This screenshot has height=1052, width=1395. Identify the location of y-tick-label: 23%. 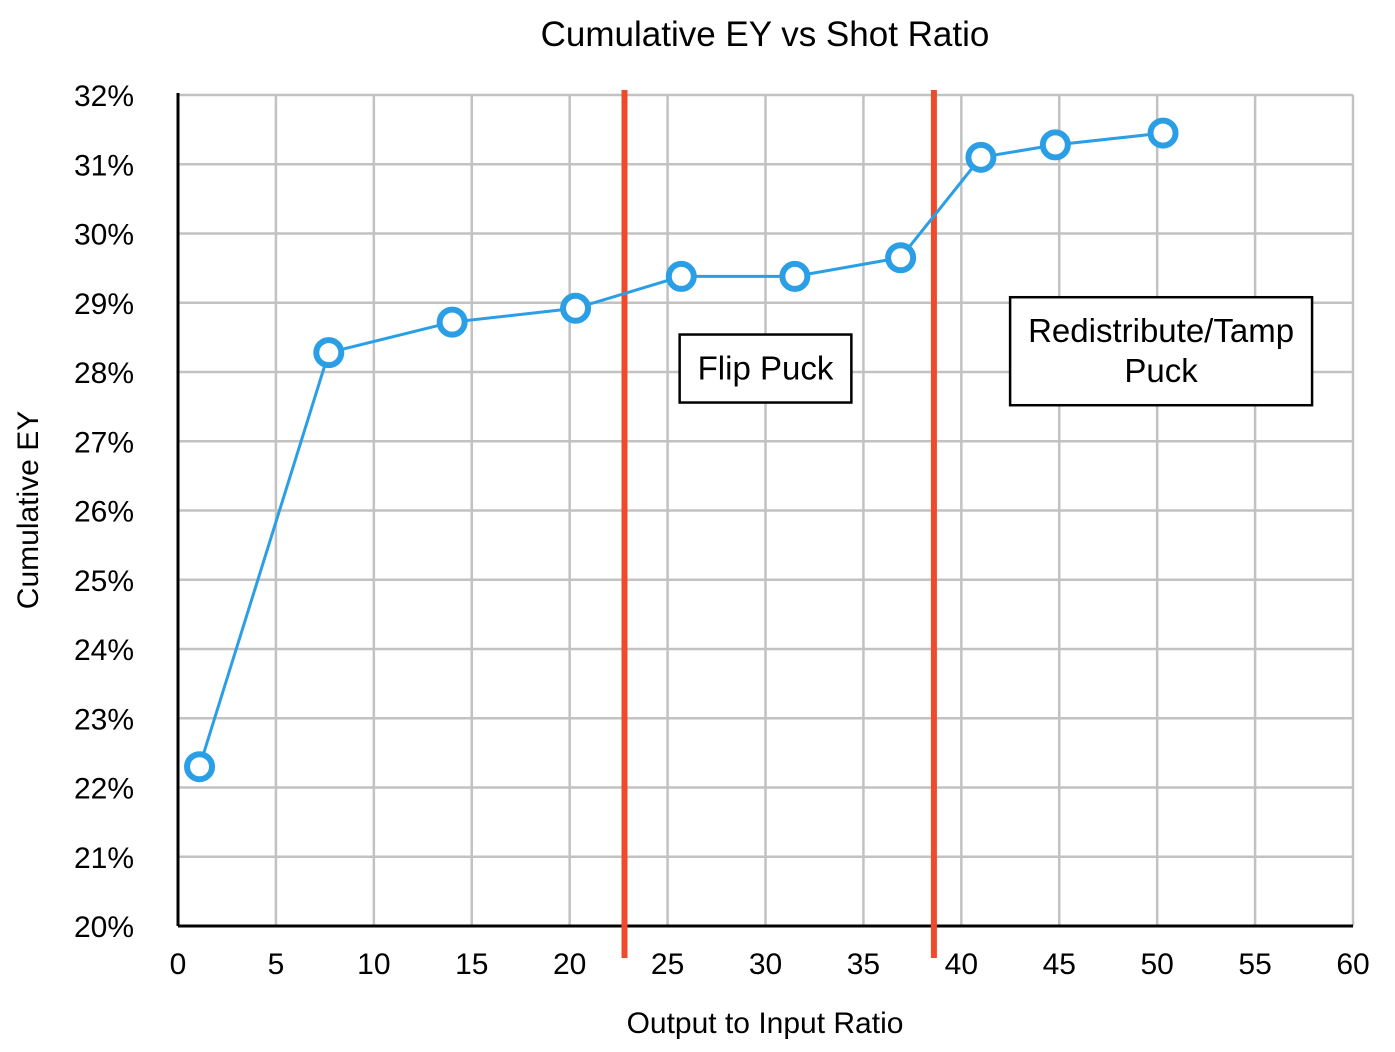
(104, 719).